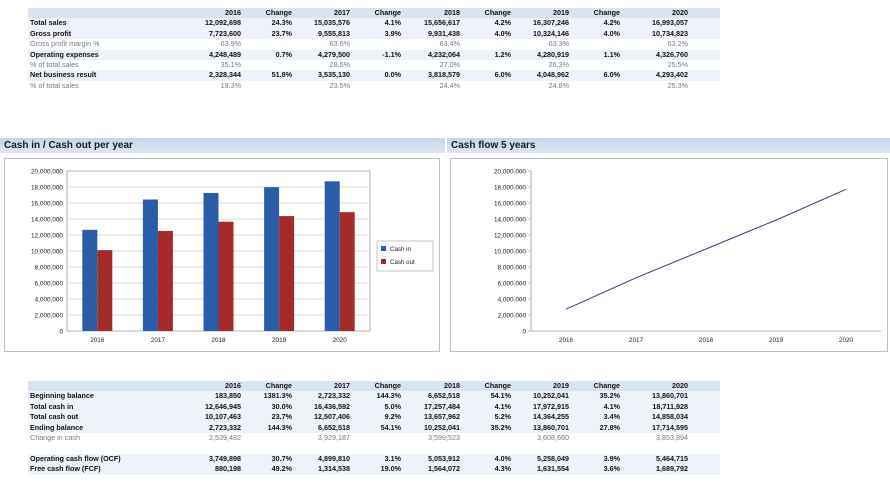 This screenshot has height=500, width=890. I want to click on y-tick-label: 12,000,000, so click(47, 235).